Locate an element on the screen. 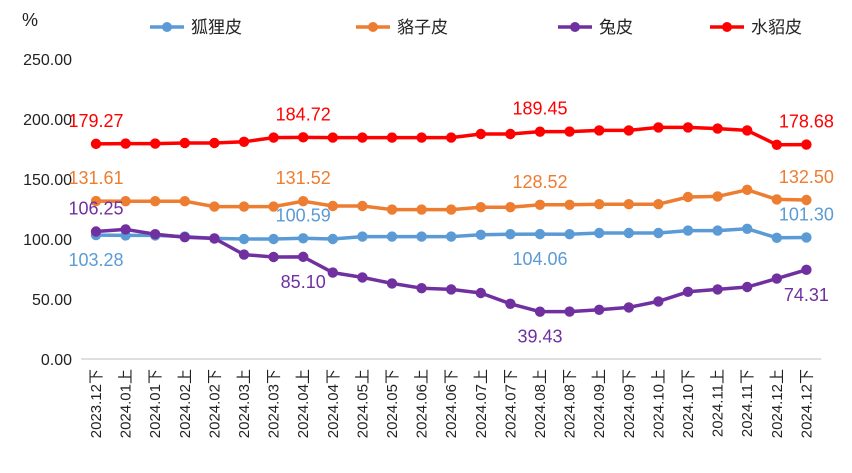 The width and height of the screenshot is (852, 473). legend-label: 水貂皮 is located at coordinates (776, 27).